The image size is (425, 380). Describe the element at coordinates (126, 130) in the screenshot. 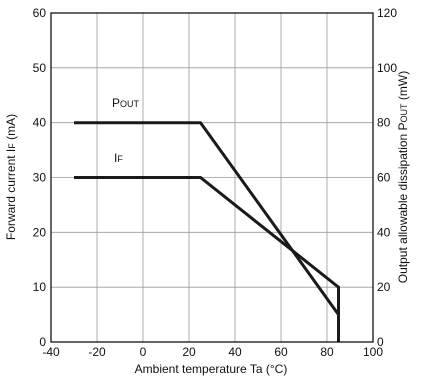

I see `series-labels: POUT IF` at that location.